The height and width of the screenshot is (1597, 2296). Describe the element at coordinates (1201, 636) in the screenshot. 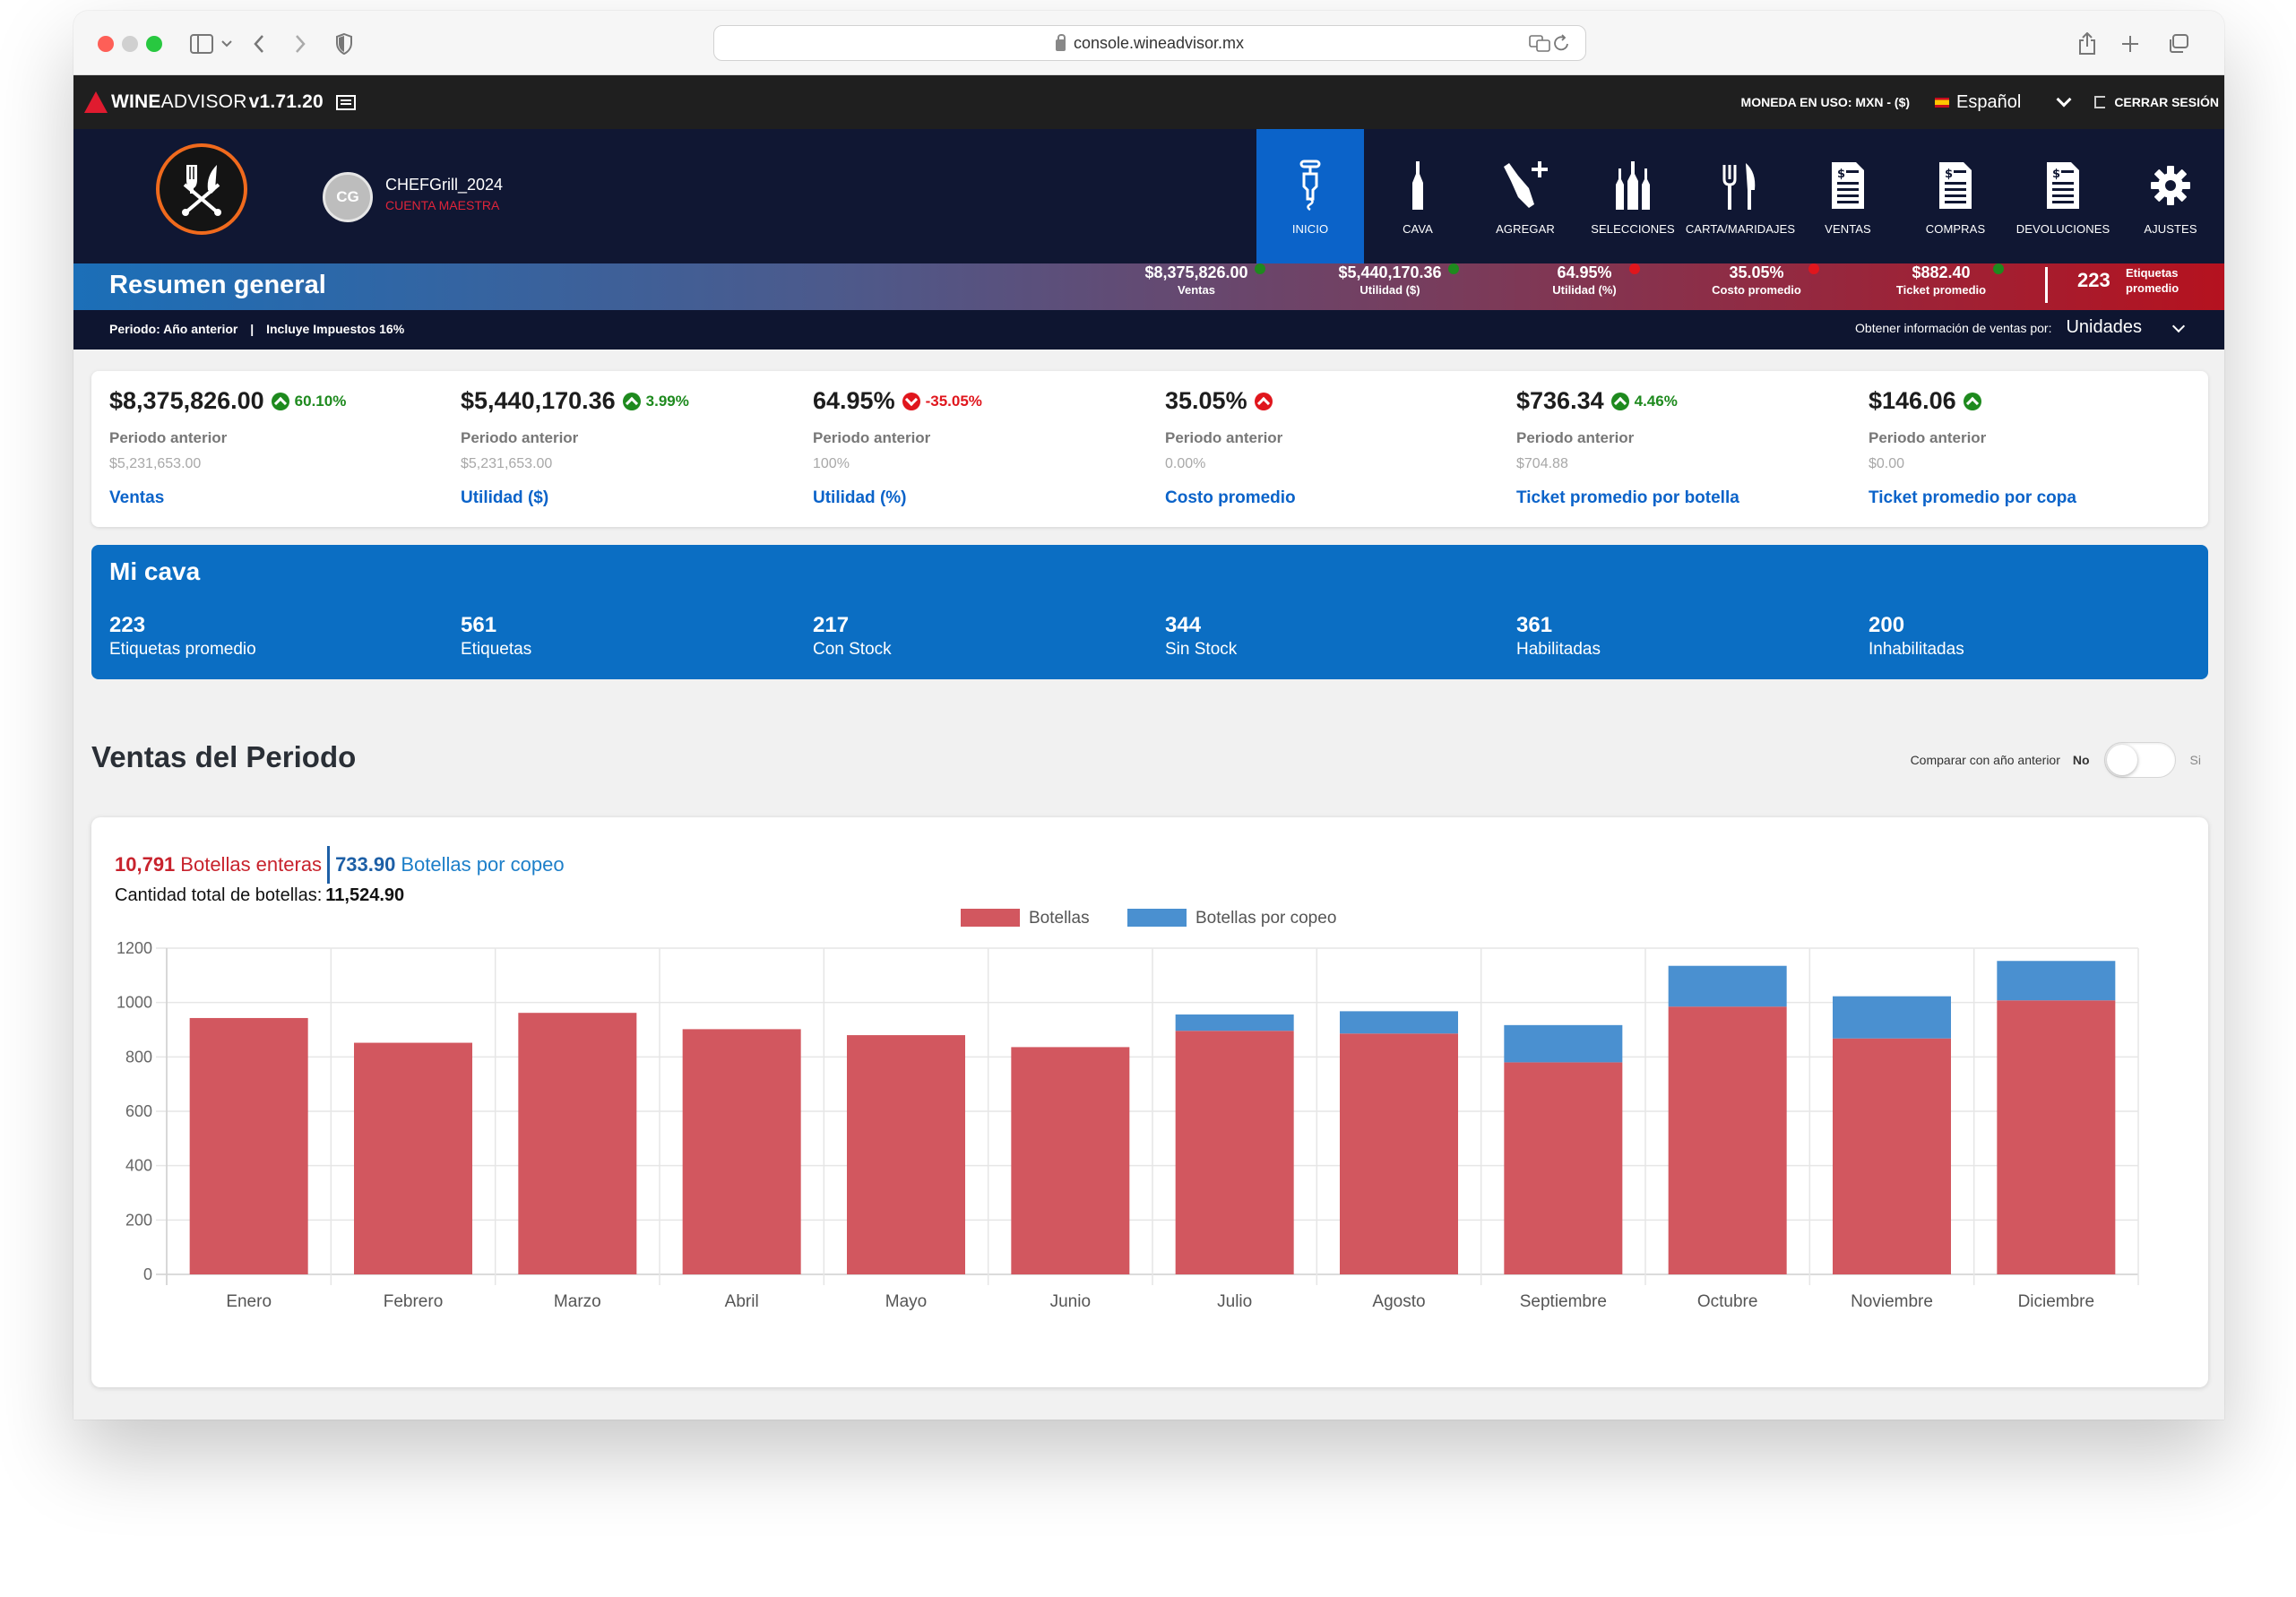

I see `cava-stat: 344 Sin Stock` at that location.